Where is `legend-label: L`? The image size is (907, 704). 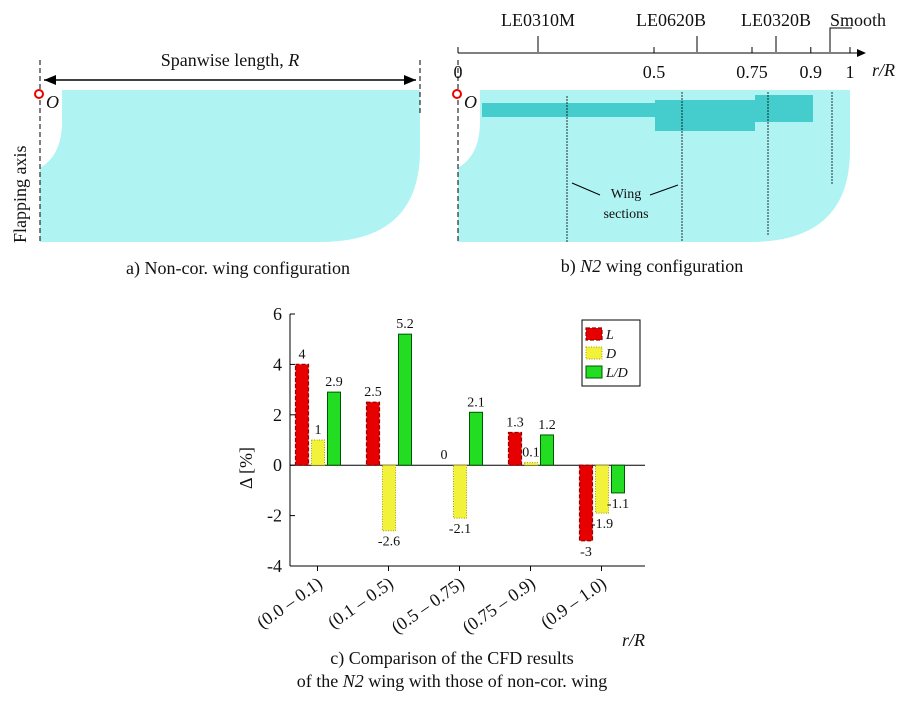 legend-label: L is located at coordinates (609, 335).